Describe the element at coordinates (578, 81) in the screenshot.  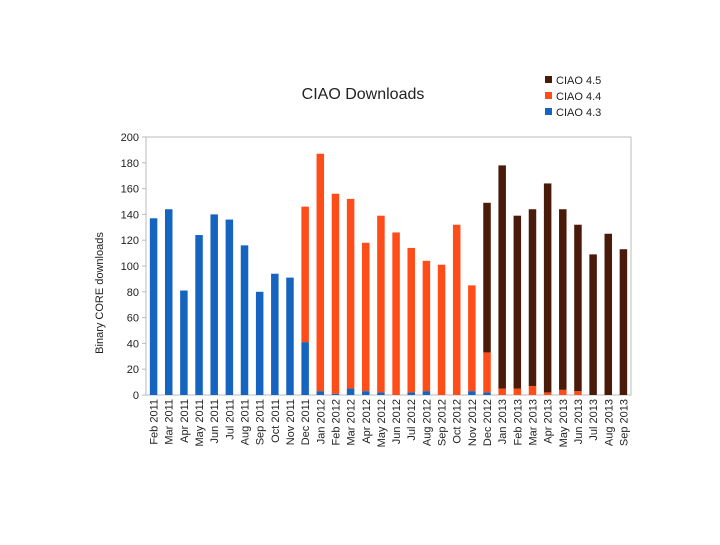
I see `legend-label: CIAO 4.5` at that location.